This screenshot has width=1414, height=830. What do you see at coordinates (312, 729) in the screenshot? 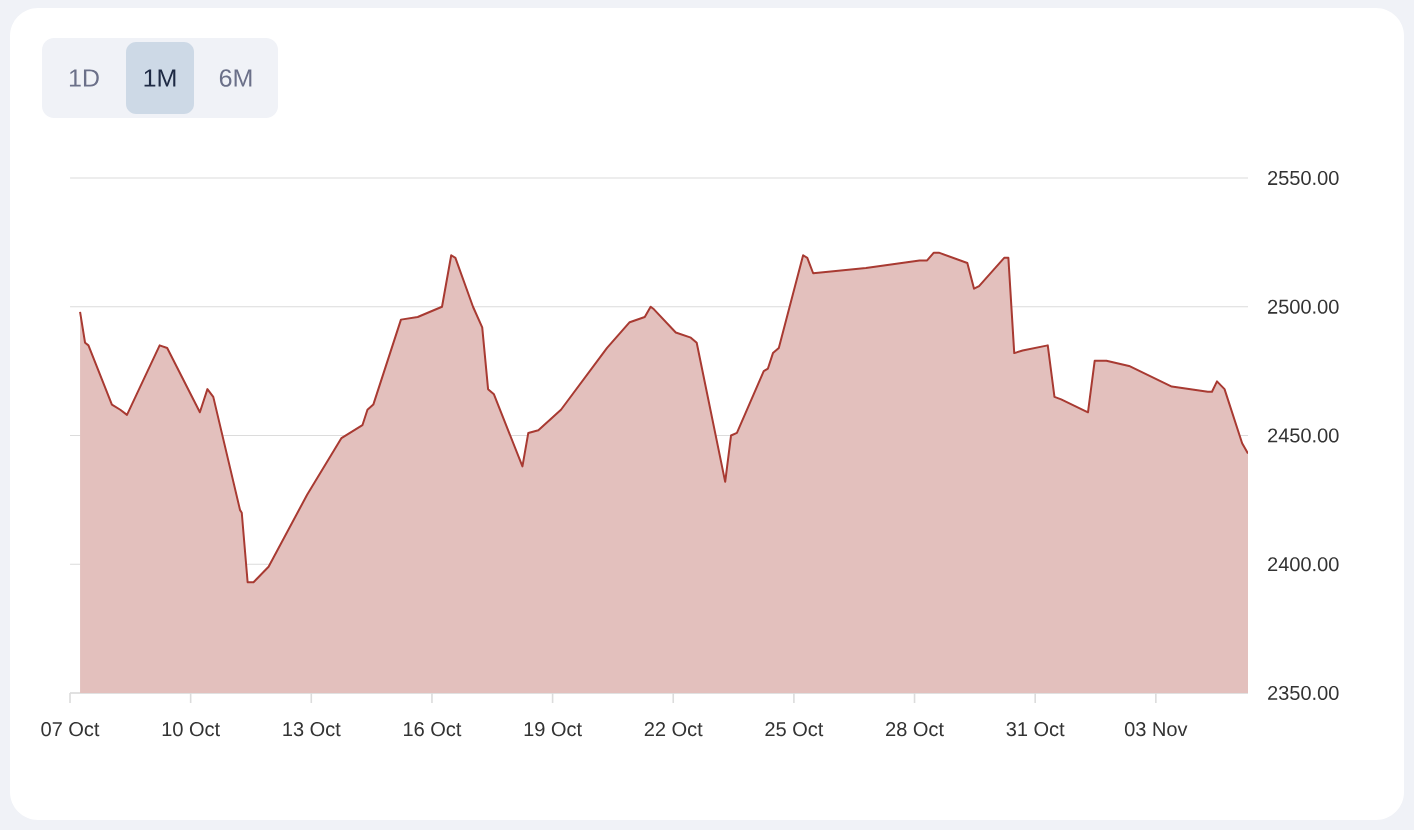
I see `x-tick-label: 13 Oct` at bounding box center [312, 729].